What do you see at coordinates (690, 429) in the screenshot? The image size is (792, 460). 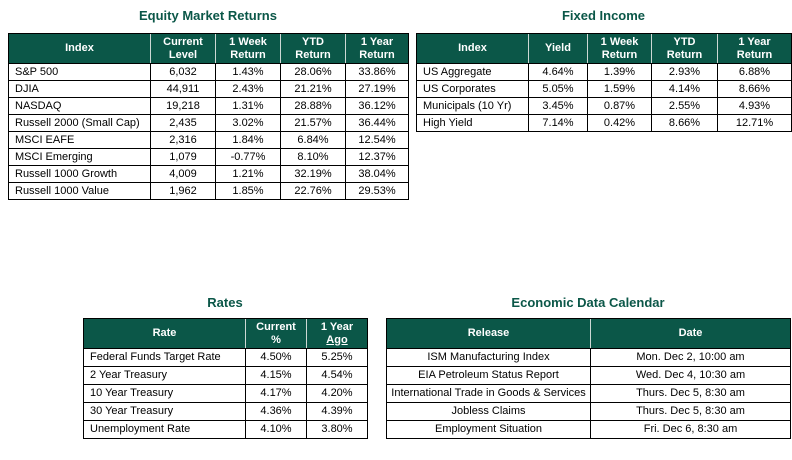 I see `cell: Fri. Dec 6, 8:30 am` at bounding box center [690, 429].